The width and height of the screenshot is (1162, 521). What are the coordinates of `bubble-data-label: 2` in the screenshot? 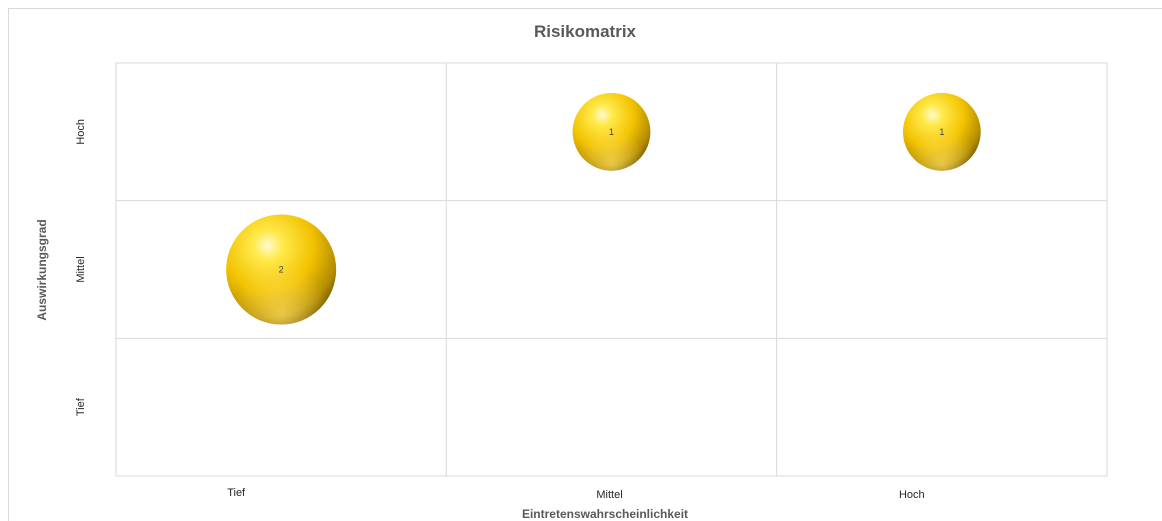 It's located at (281, 270).